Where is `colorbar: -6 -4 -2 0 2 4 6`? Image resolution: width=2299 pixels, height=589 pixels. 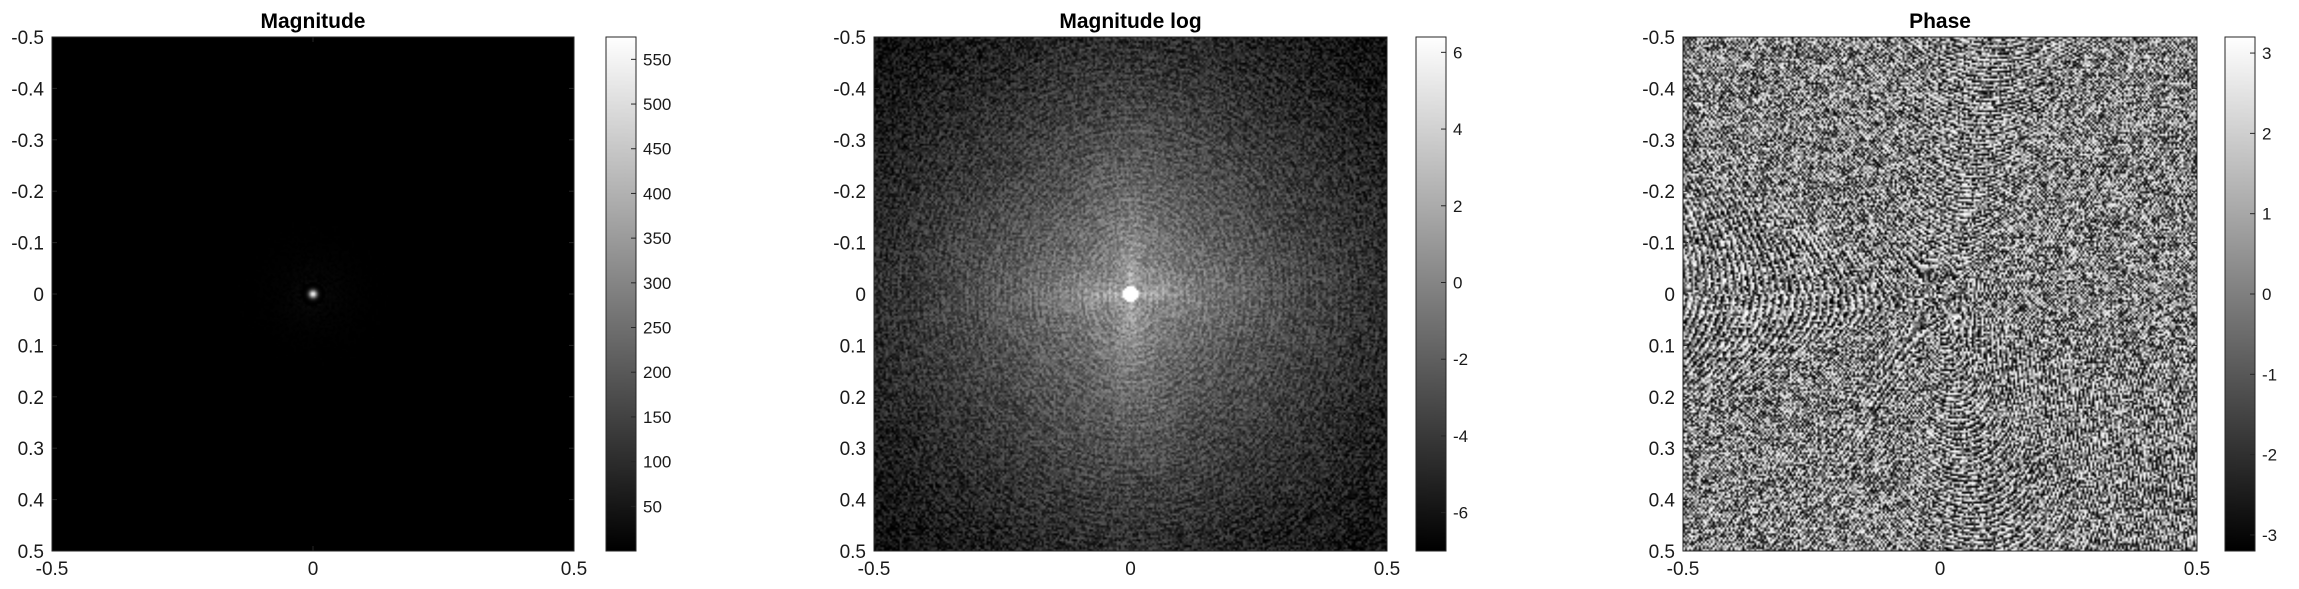 colorbar: -6 -4 -2 0 2 4 6 is located at coordinates (1441, 294).